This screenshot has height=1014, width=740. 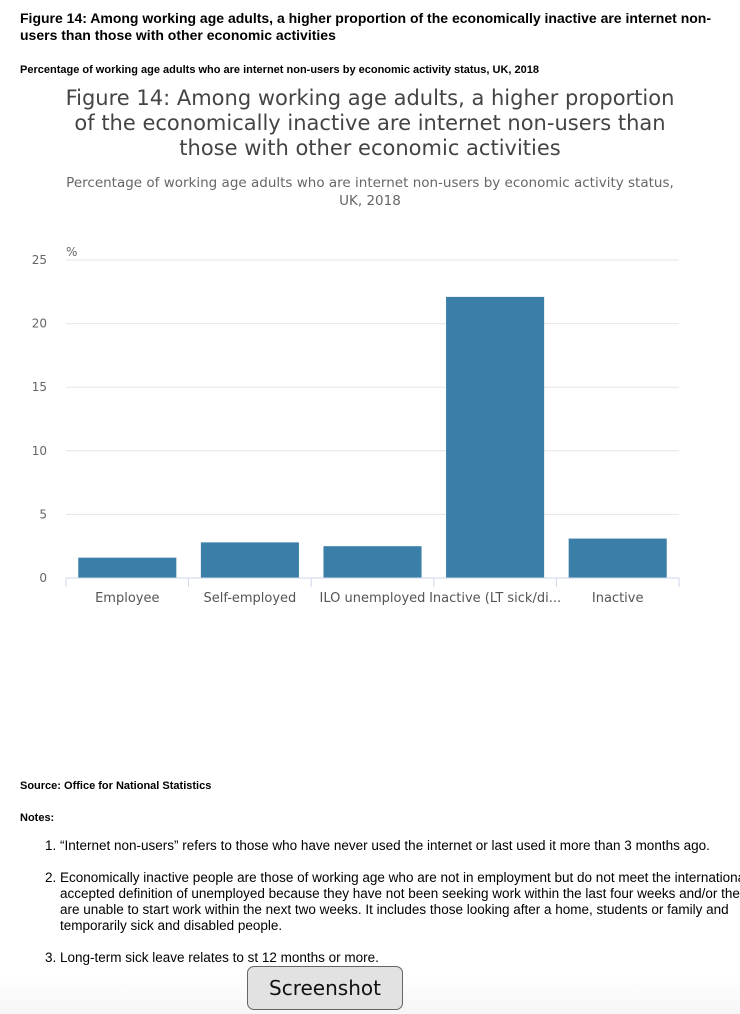 What do you see at coordinates (39, 451) in the screenshot?
I see `y-tick-label: 10` at bounding box center [39, 451].